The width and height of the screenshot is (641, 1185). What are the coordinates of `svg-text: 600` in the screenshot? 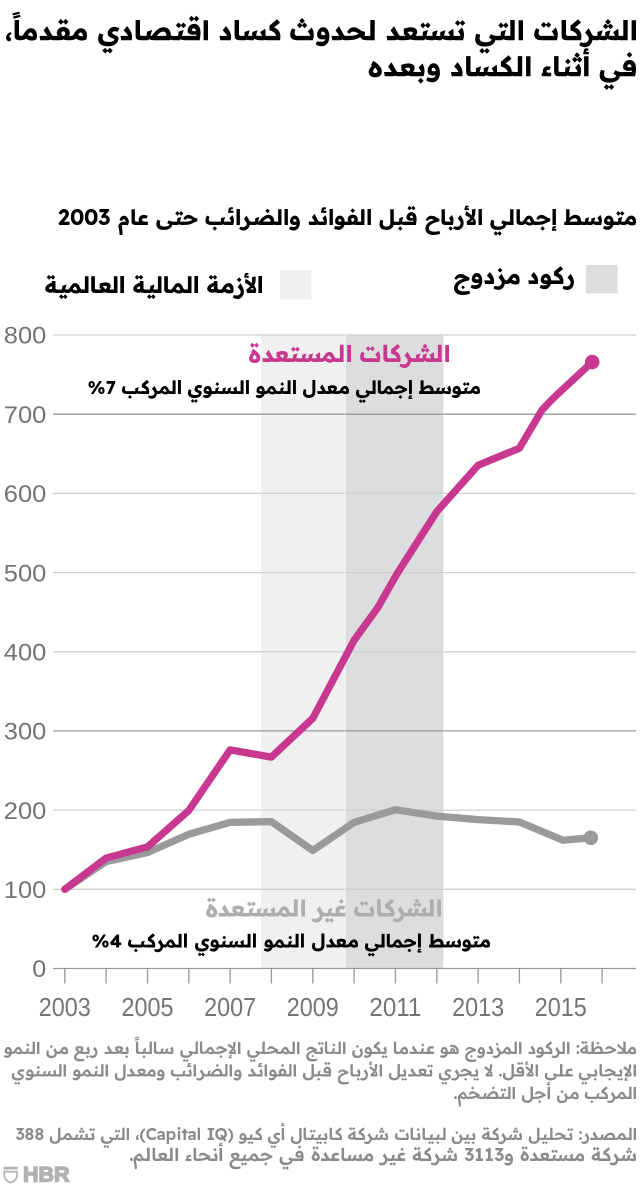 It's located at (25, 494).